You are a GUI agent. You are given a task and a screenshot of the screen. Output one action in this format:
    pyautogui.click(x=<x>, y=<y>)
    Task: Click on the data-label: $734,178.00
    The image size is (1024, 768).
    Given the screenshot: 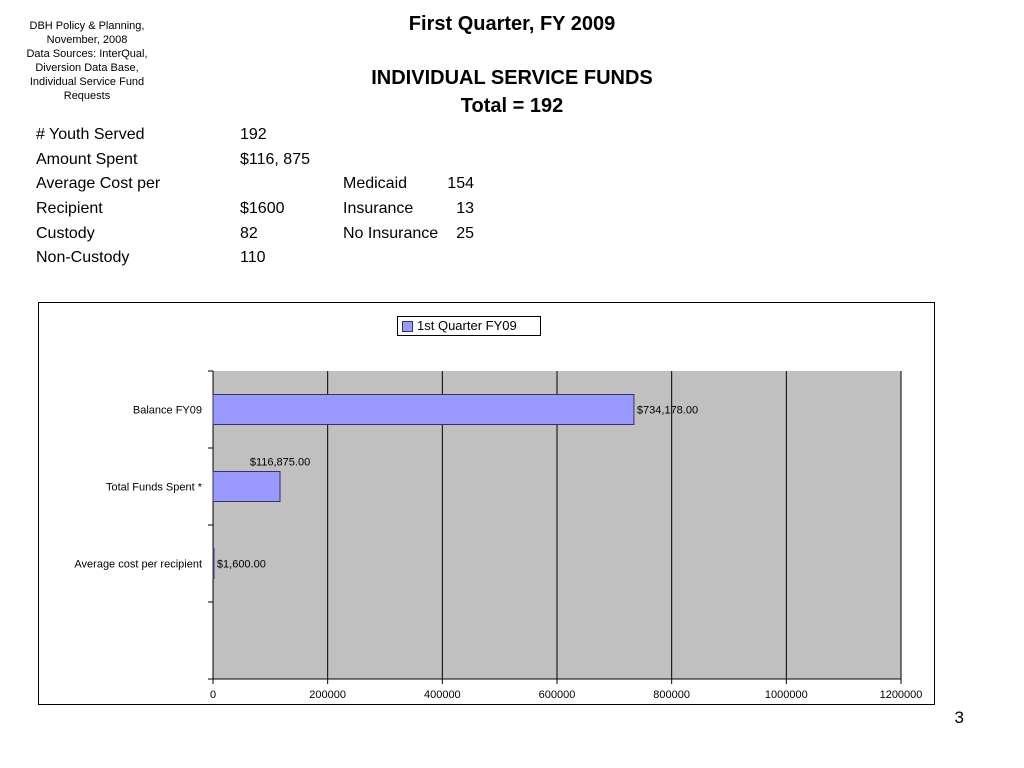 What is the action you would take?
    pyautogui.click(x=667, y=411)
    